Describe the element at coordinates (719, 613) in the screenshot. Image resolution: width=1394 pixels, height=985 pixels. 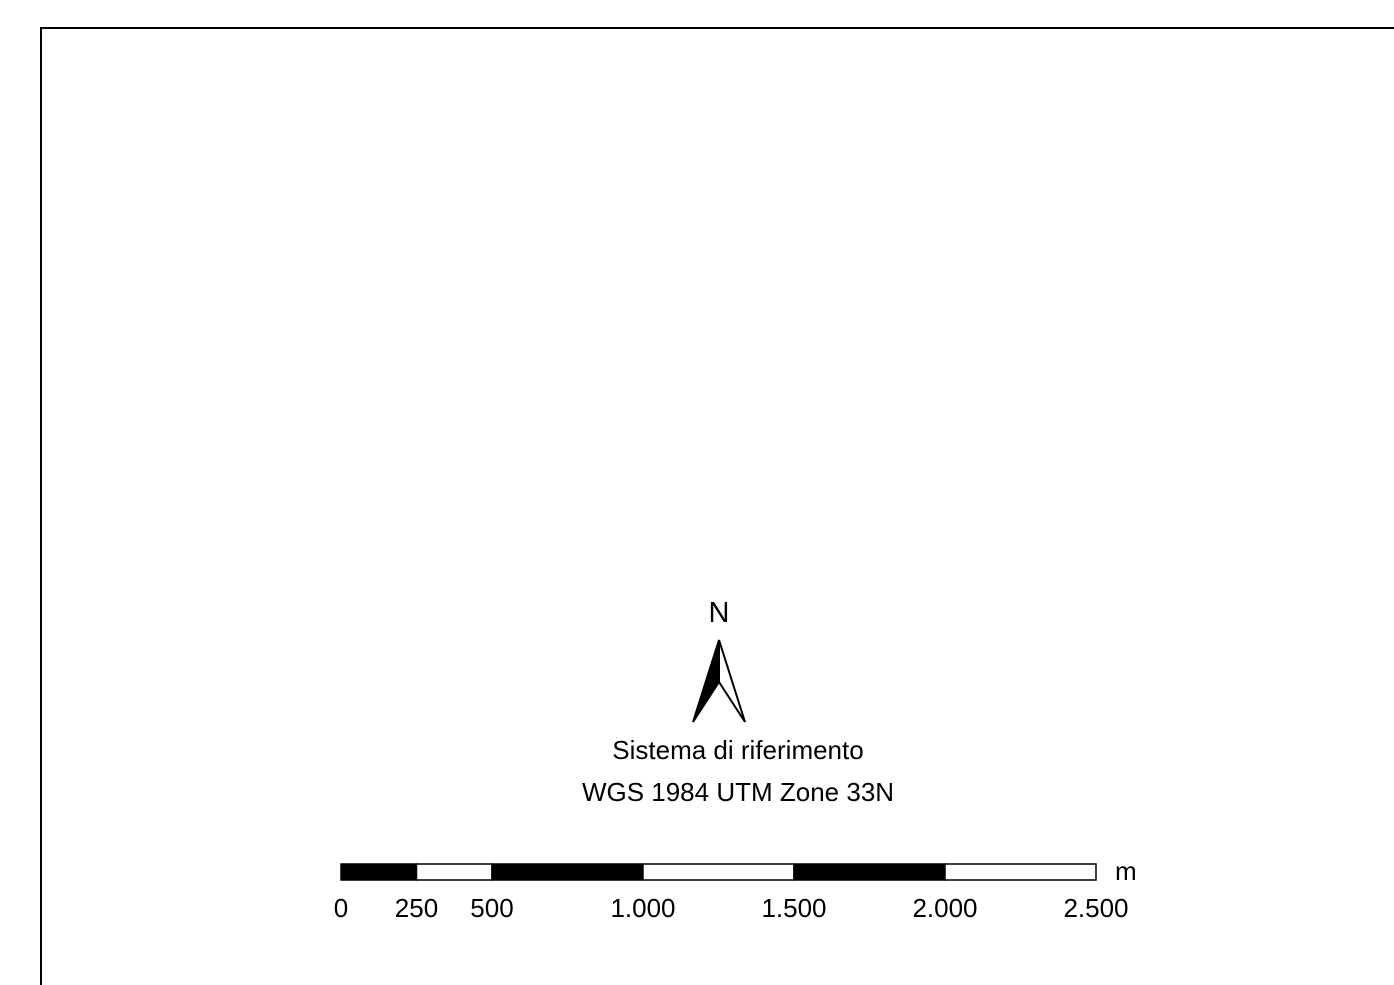
I see `north-arrow-letter: N` at that location.